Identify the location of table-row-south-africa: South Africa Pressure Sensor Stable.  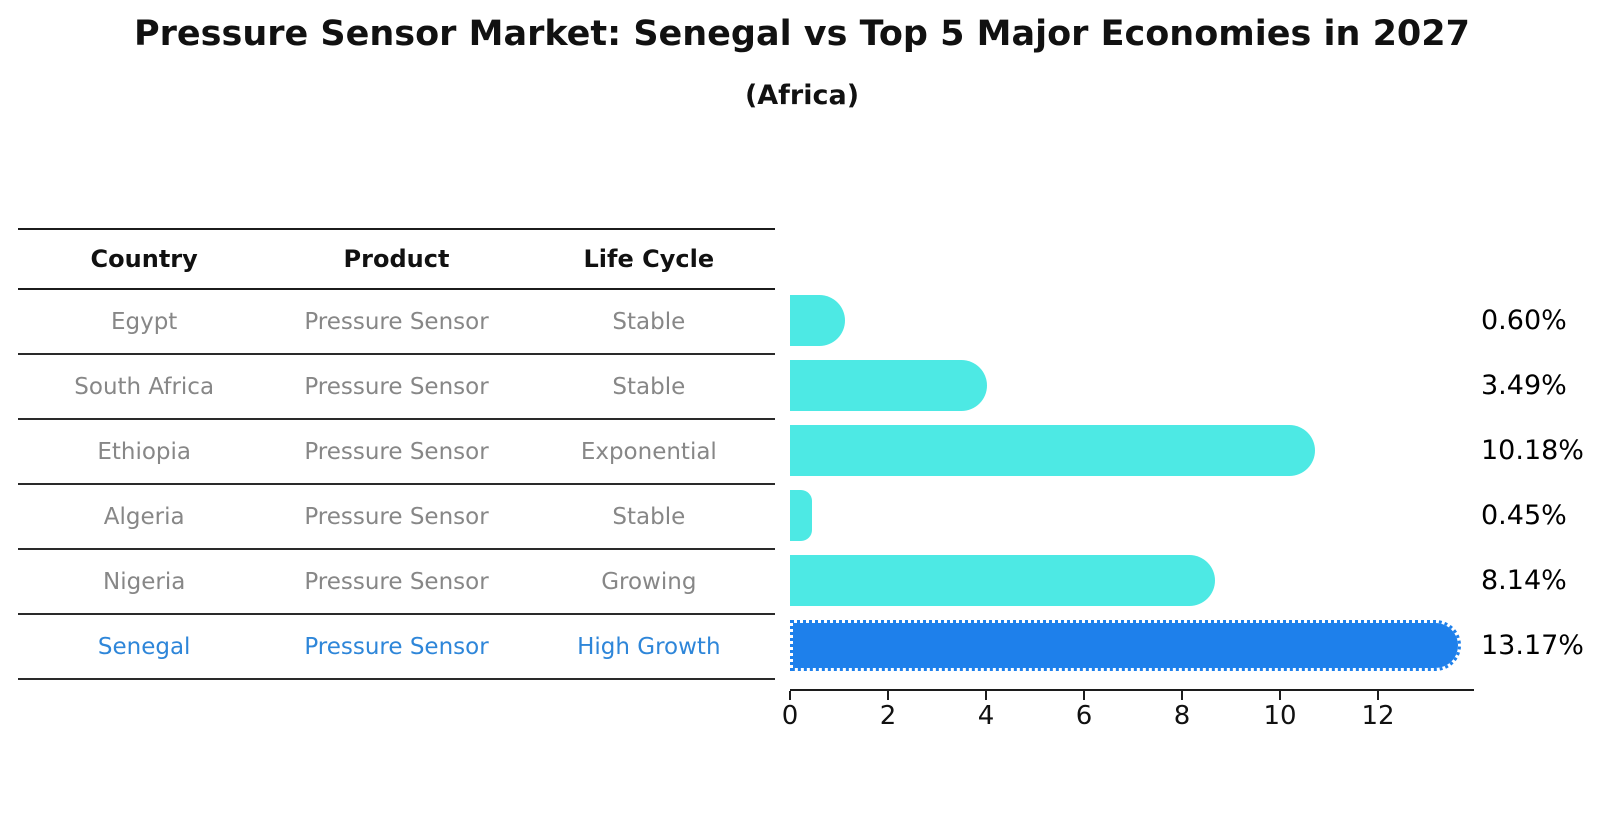
(396, 387).